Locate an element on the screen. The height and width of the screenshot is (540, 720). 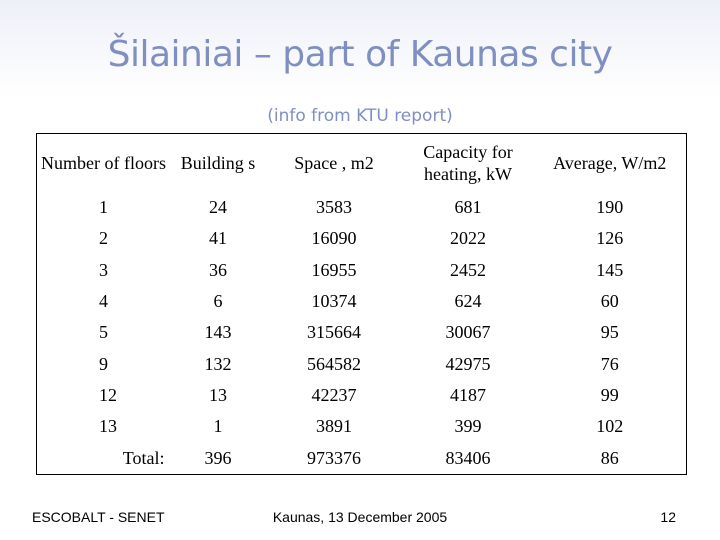
cell-space: 564582 is located at coordinates (334, 363).